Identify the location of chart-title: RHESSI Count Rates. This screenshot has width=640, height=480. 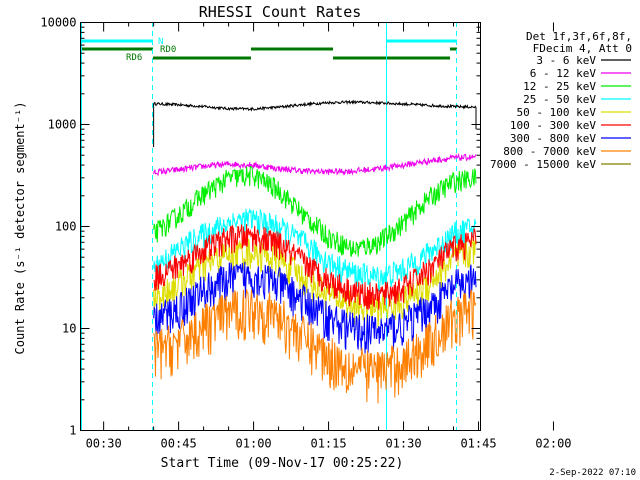
(280, 12).